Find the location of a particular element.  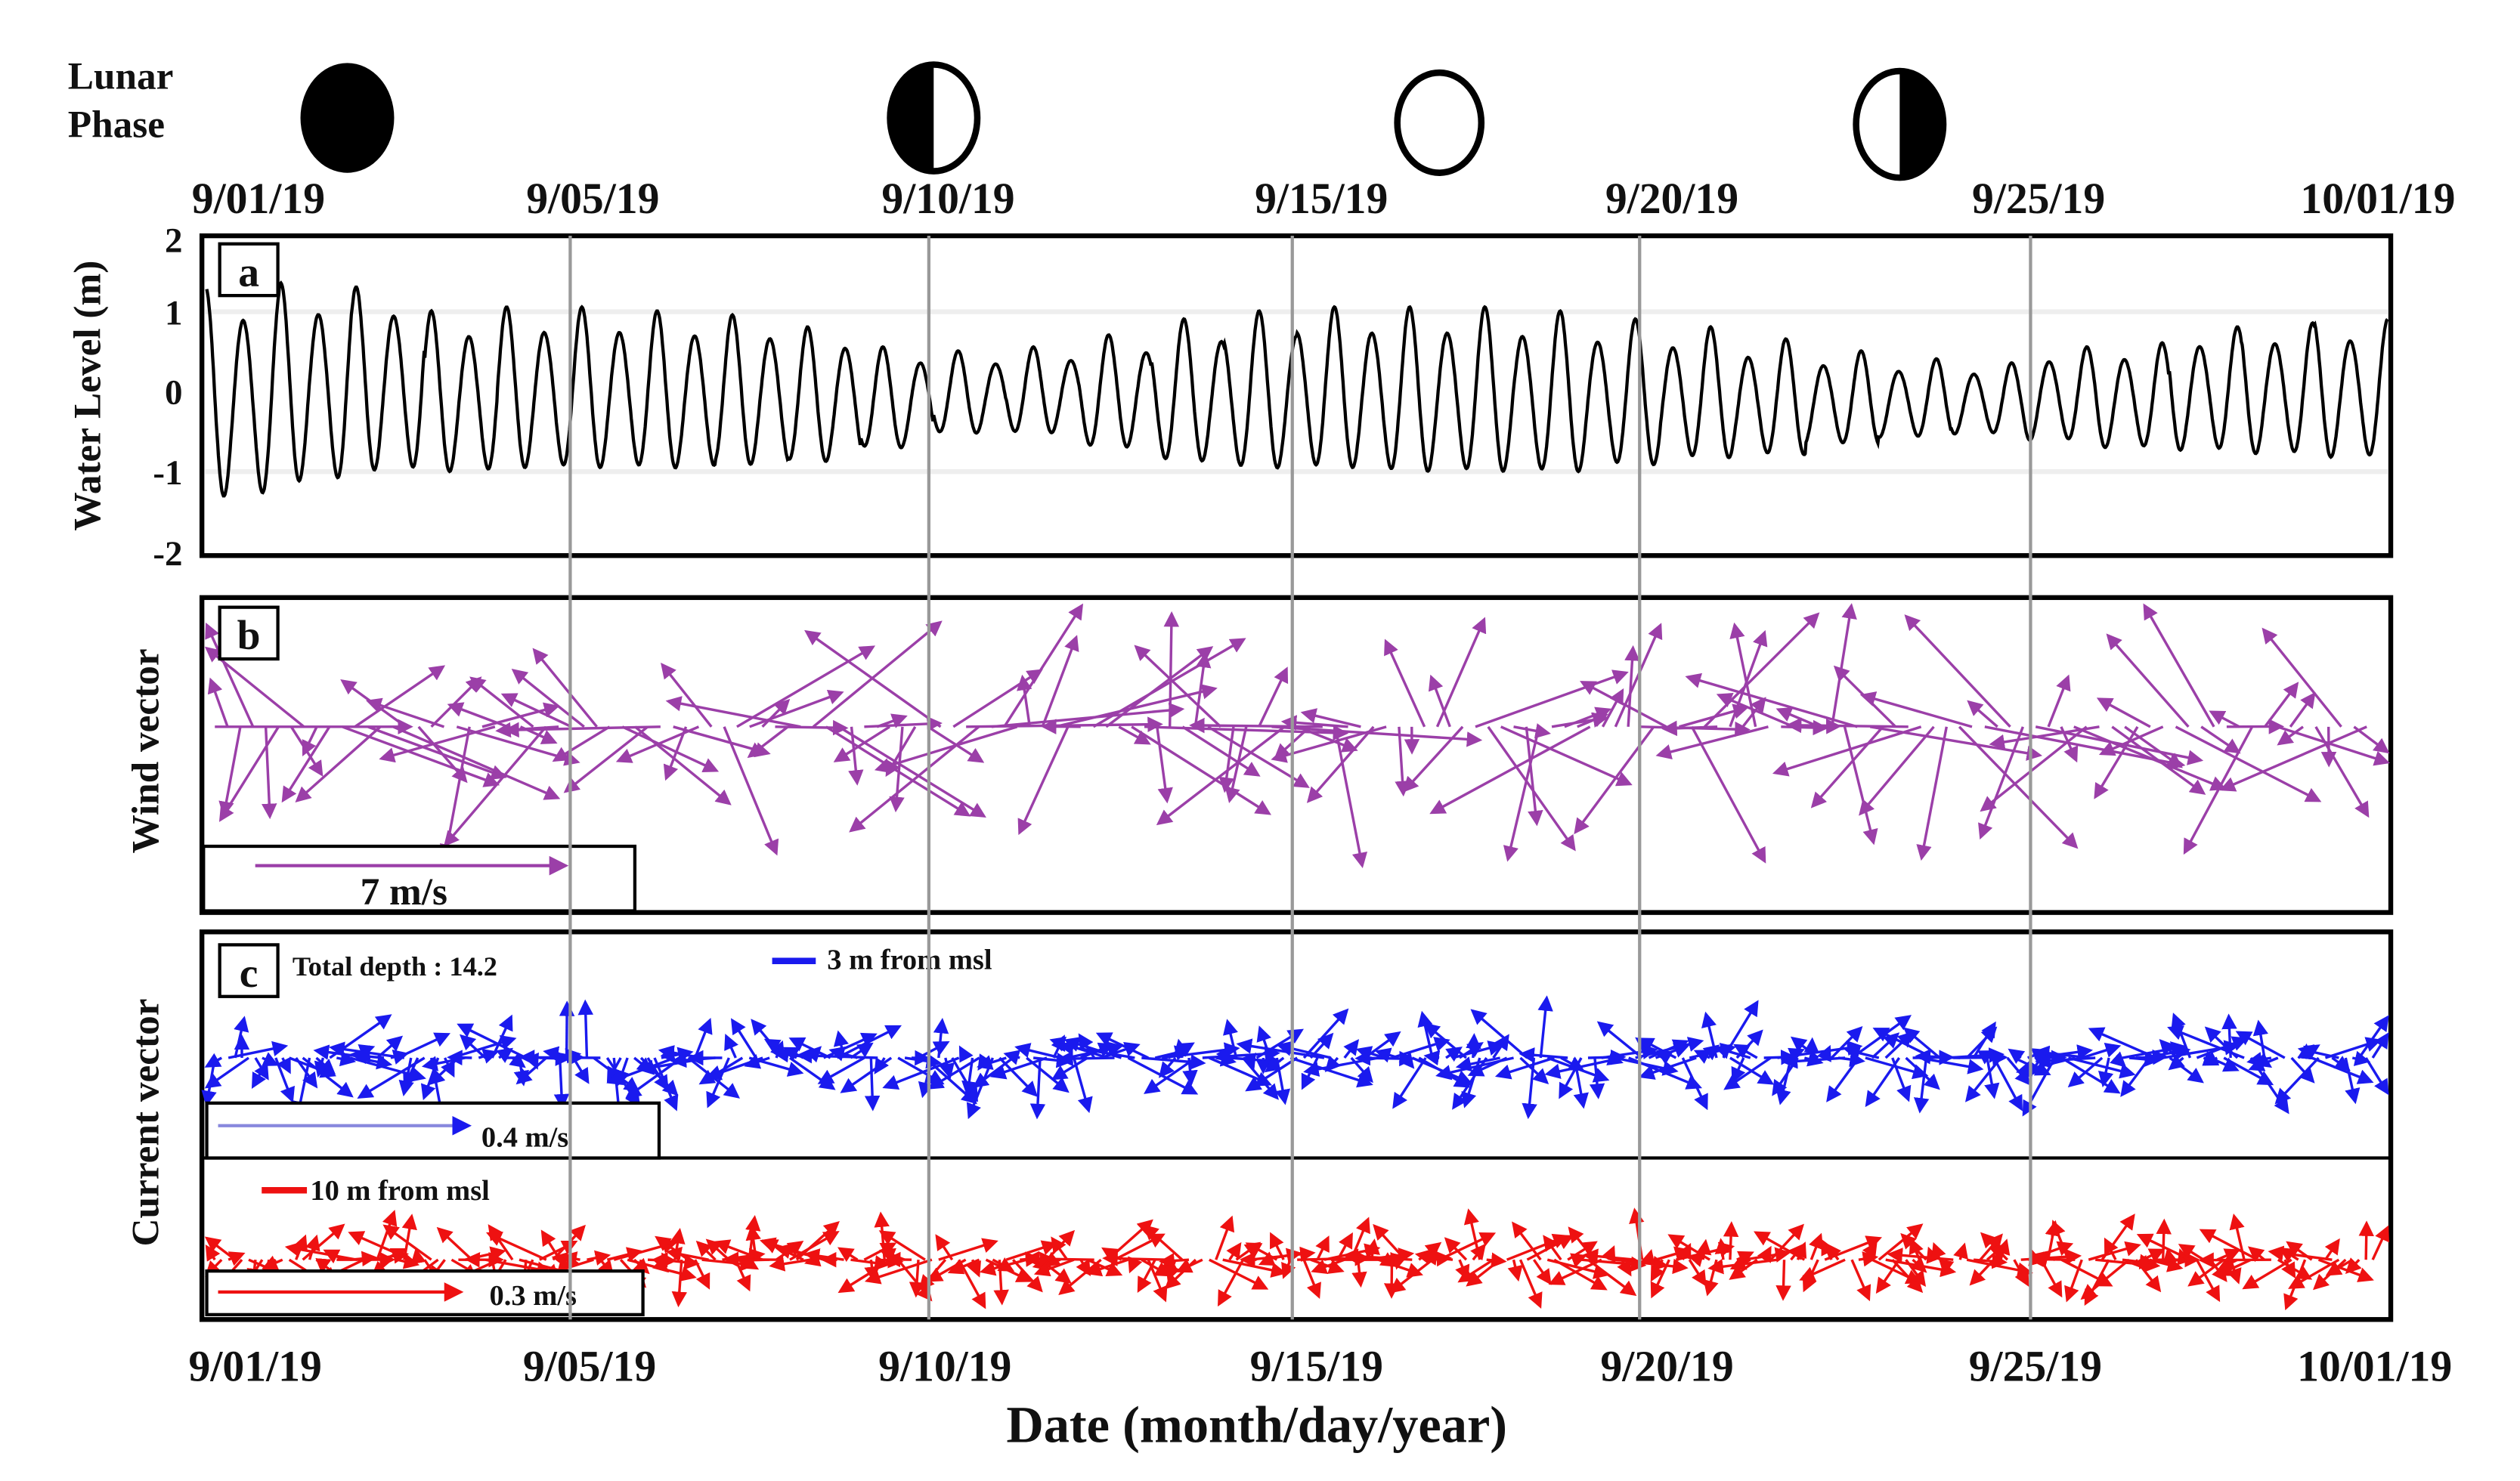

x-tick-label: 9/10/19 is located at coordinates (948, 199).